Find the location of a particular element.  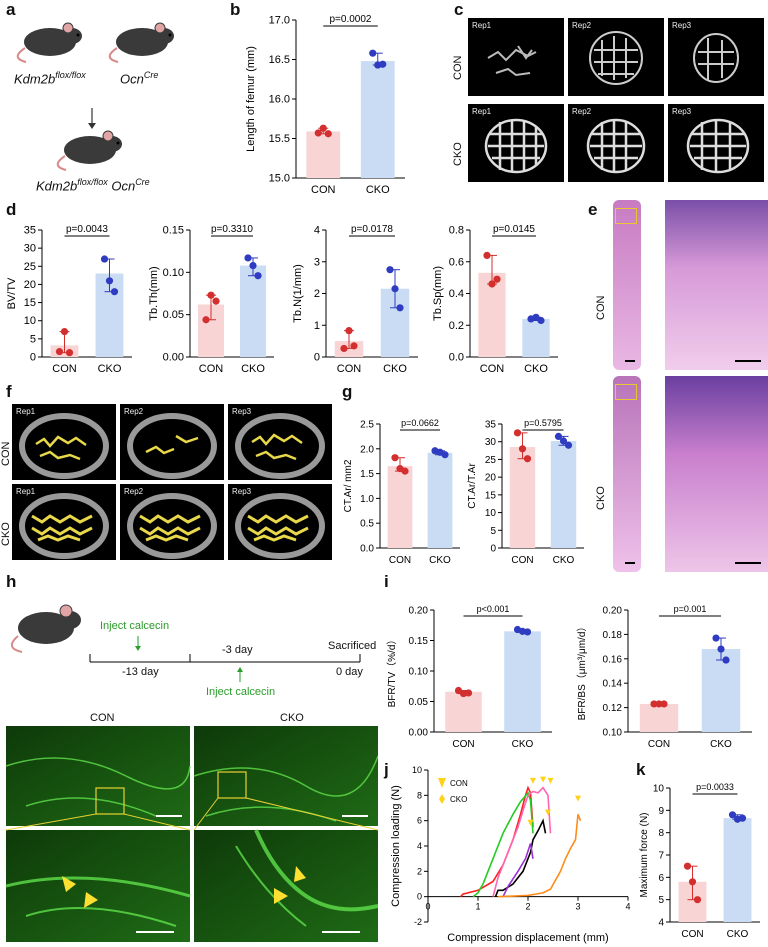

y-tick-label: 0.4 is located at coordinates (456, 294).